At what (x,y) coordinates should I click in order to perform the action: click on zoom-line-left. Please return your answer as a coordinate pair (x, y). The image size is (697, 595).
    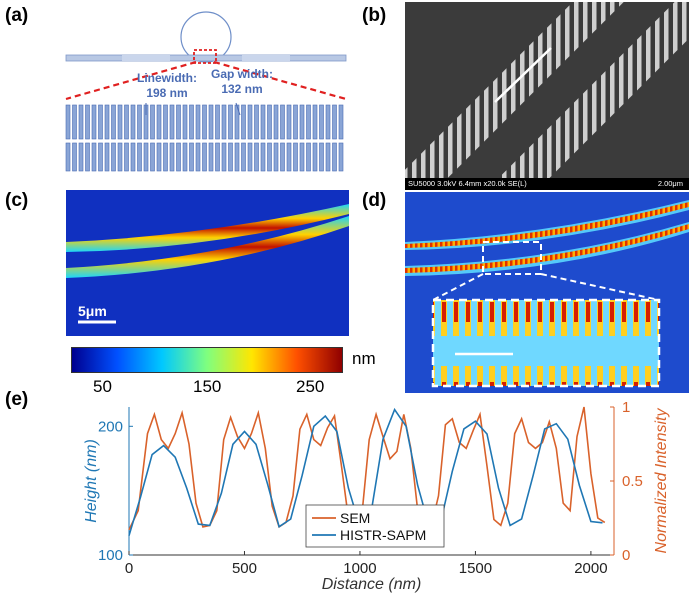
    Looking at the image, I should click on (131, 80).